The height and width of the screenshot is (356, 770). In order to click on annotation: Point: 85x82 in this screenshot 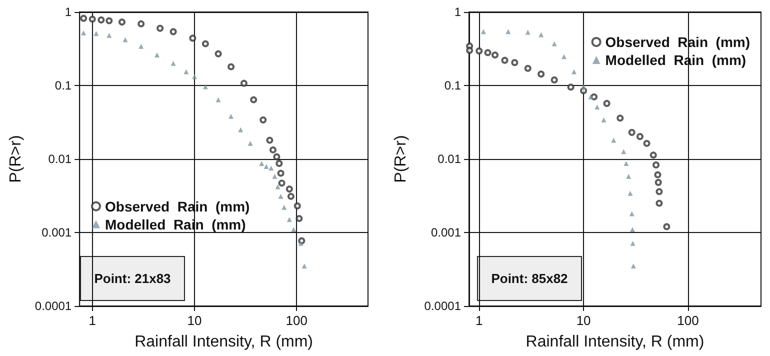, I will do `click(529, 278)`.